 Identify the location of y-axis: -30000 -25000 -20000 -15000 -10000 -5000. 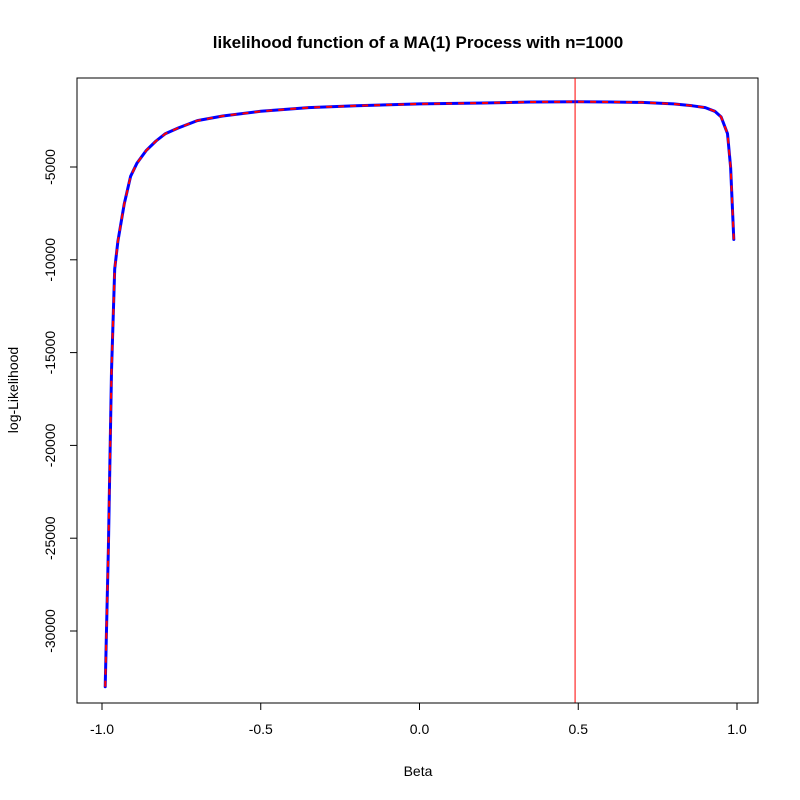
(60, 401).